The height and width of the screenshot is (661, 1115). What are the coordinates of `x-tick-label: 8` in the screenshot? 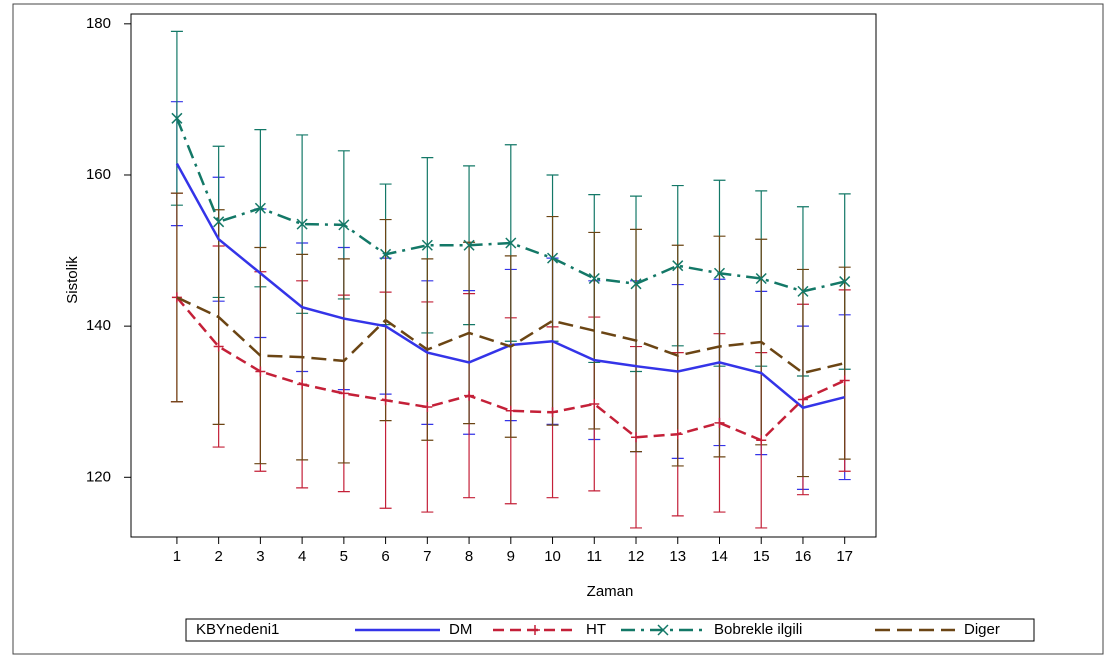 It's located at (469, 556).